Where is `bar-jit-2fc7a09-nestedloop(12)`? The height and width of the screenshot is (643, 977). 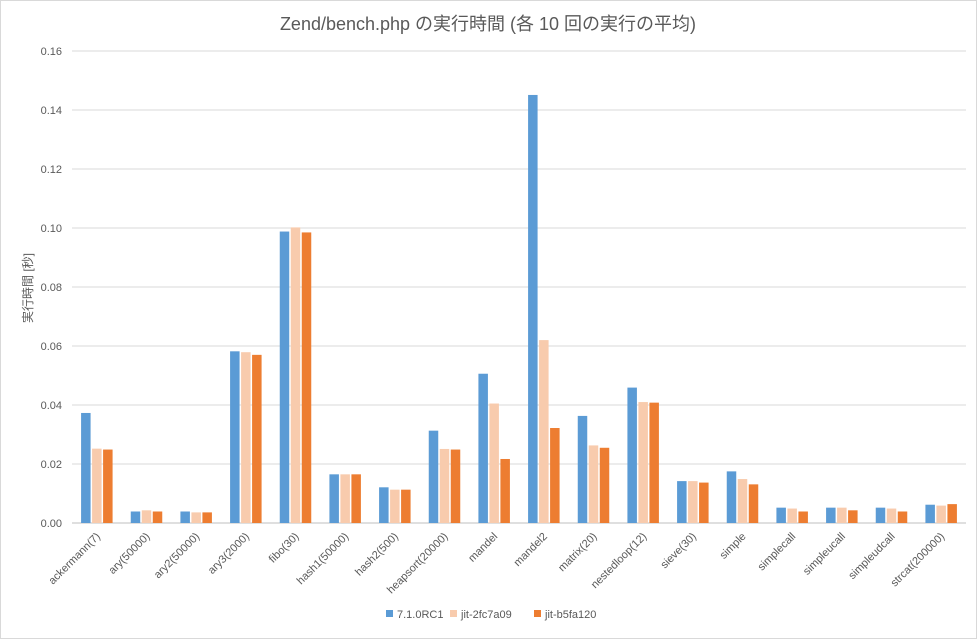
bar-jit-2fc7a09-nestedloop(12) is located at coordinates (643, 462).